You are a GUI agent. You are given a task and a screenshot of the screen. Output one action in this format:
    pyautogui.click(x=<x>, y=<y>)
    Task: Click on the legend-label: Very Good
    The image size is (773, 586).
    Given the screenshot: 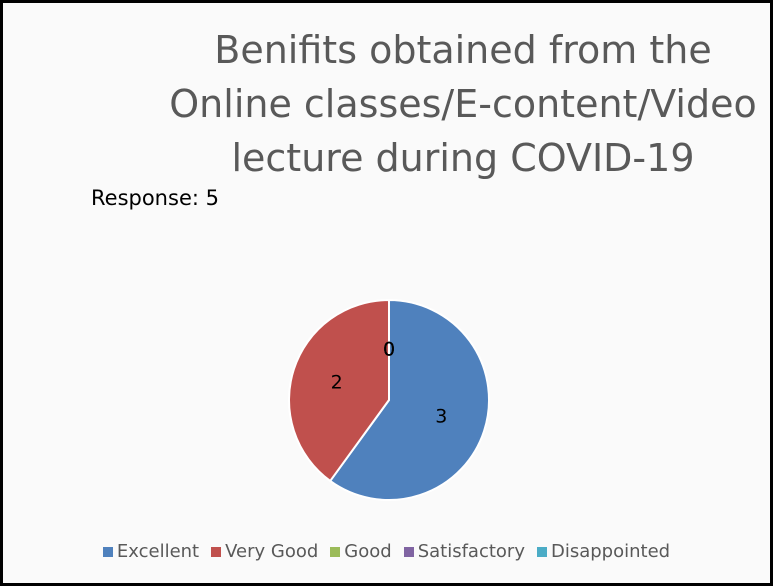 What is the action you would take?
    pyautogui.click(x=272, y=551)
    